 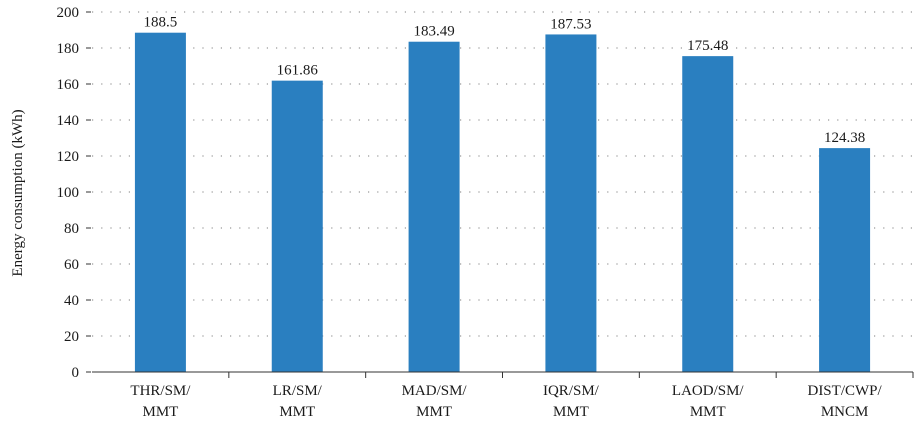 I want to click on data-label: 124.38, so click(x=844, y=138).